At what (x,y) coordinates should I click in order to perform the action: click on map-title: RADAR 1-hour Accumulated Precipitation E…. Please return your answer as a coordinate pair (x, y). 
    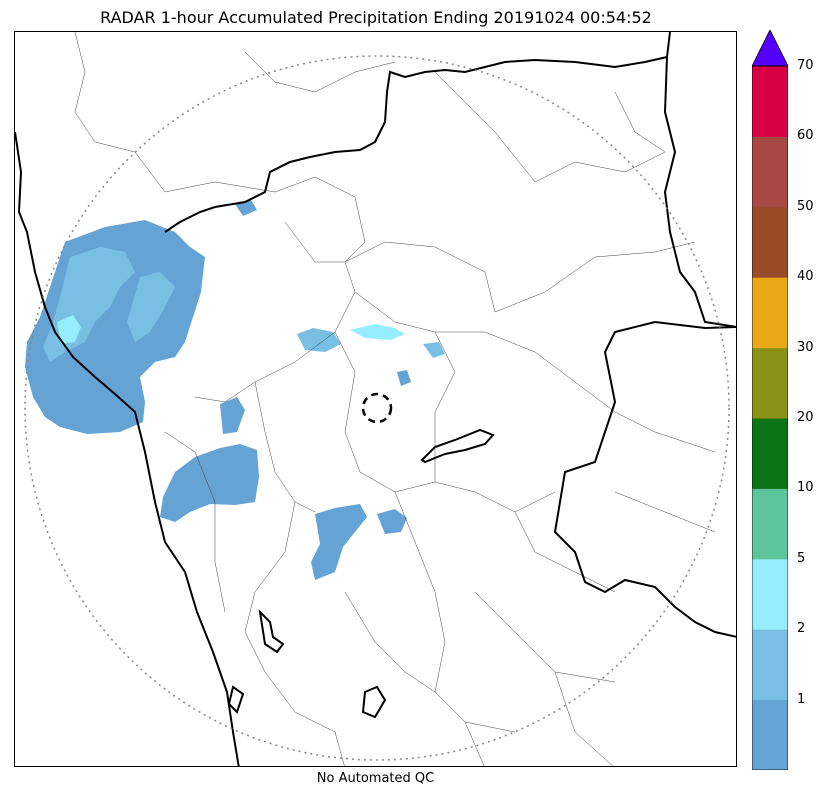
    Looking at the image, I should click on (376, 17).